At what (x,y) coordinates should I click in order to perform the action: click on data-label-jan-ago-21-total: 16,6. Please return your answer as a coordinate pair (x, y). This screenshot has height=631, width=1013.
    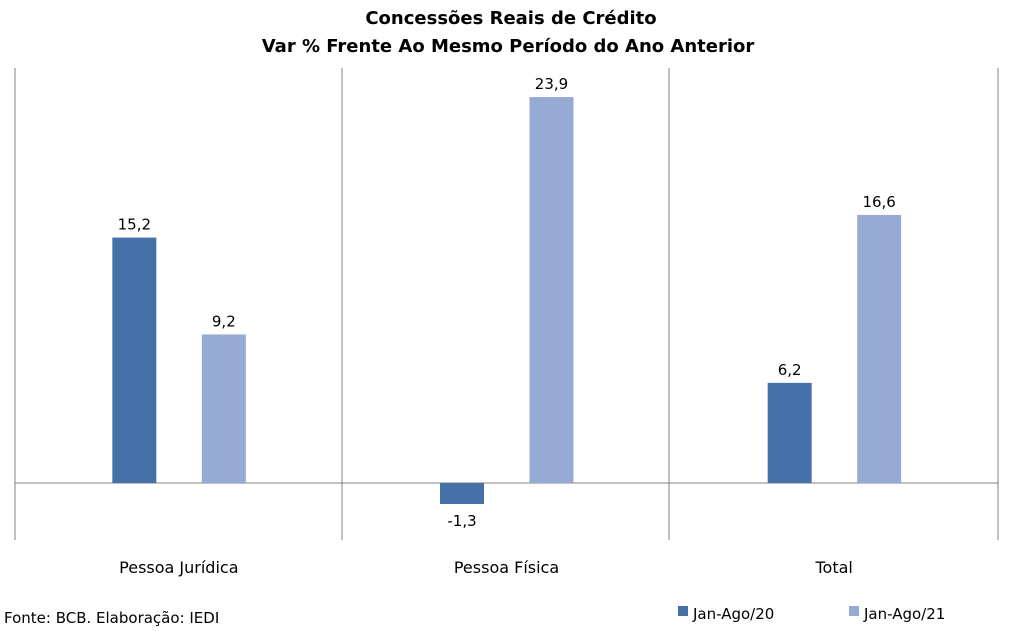
    Looking at the image, I should click on (878, 202).